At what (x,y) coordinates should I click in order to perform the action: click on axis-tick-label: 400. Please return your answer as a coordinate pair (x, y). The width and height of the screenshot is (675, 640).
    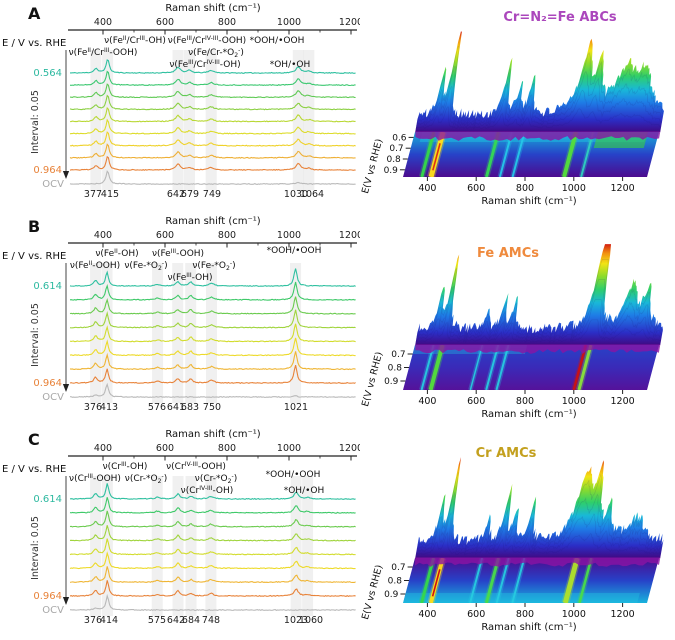
    Looking at the image, I should click on (103, 448).